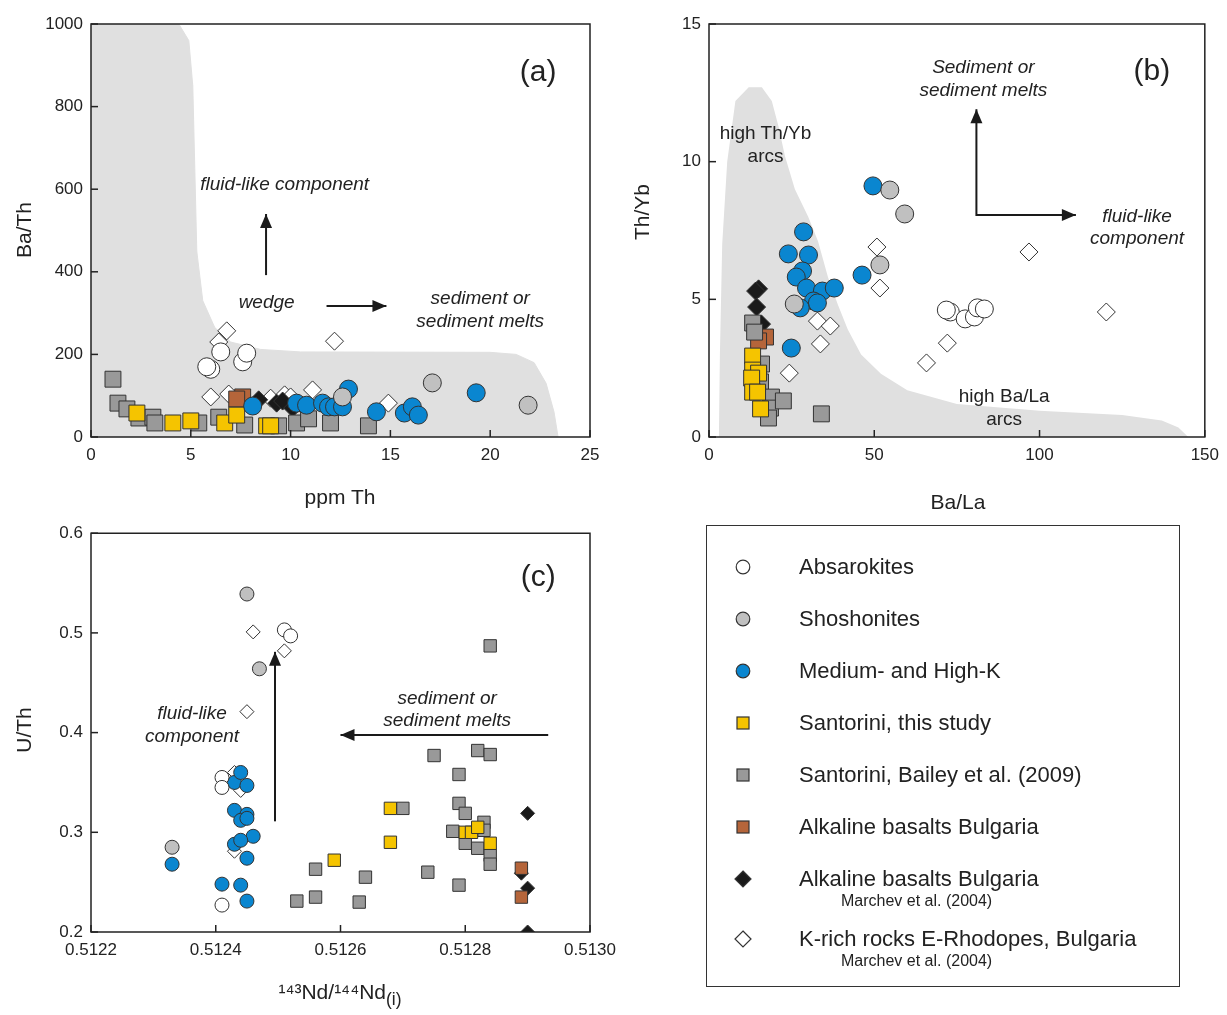 This screenshot has height=1015, width=1227. I want to click on legend-label: Santorini, this study, so click(895, 723).